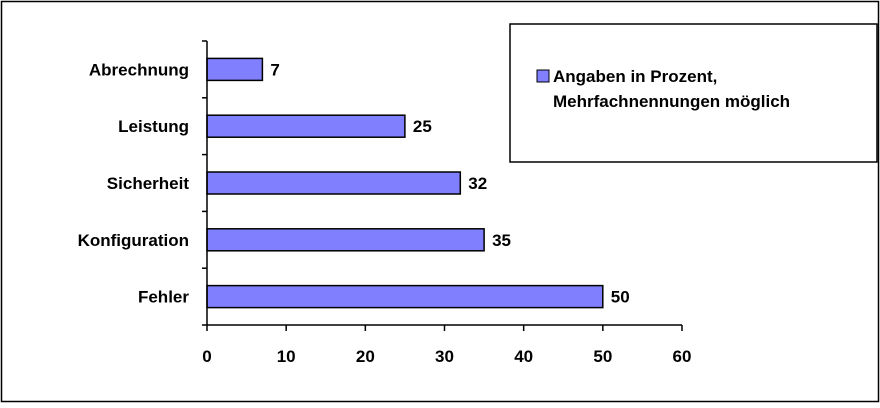 This screenshot has height=408, width=880. What do you see at coordinates (133, 240) in the screenshot?
I see `y-tick-label-konfiguration: Konfiguration` at bounding box center [133, 240].